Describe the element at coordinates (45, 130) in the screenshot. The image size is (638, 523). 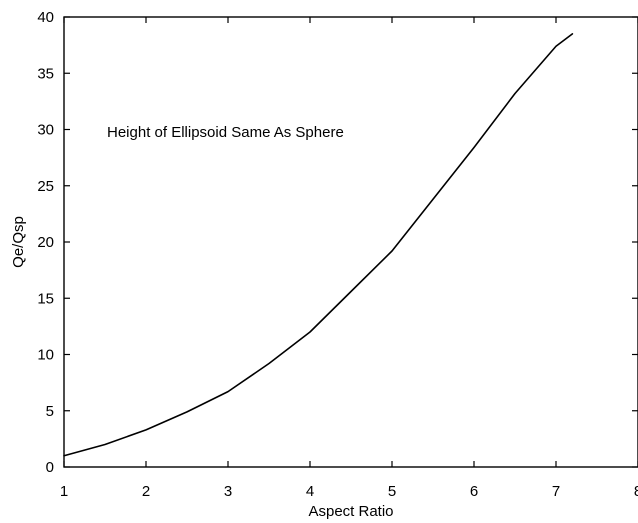
I see `y-tick-label: 30` at that location.